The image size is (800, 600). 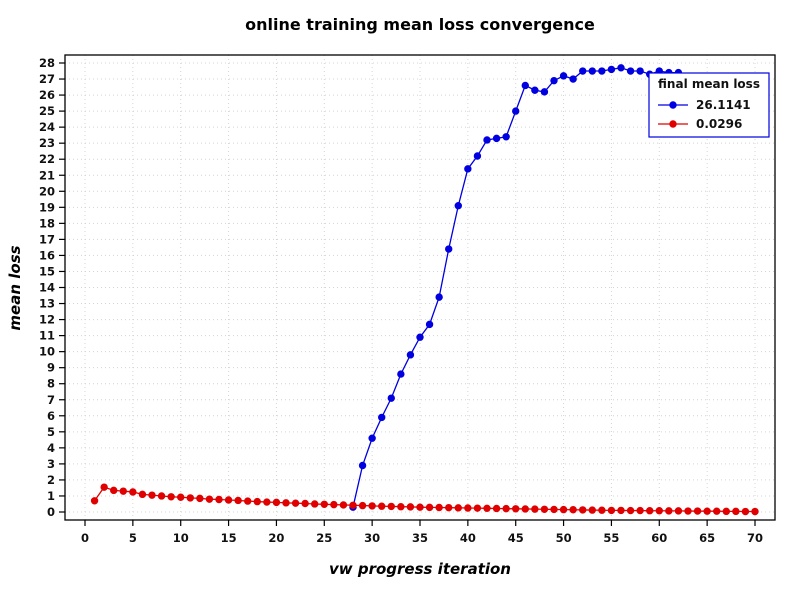 I want to click on y-axis-tick-label: 1, so click(x=51, y=496).